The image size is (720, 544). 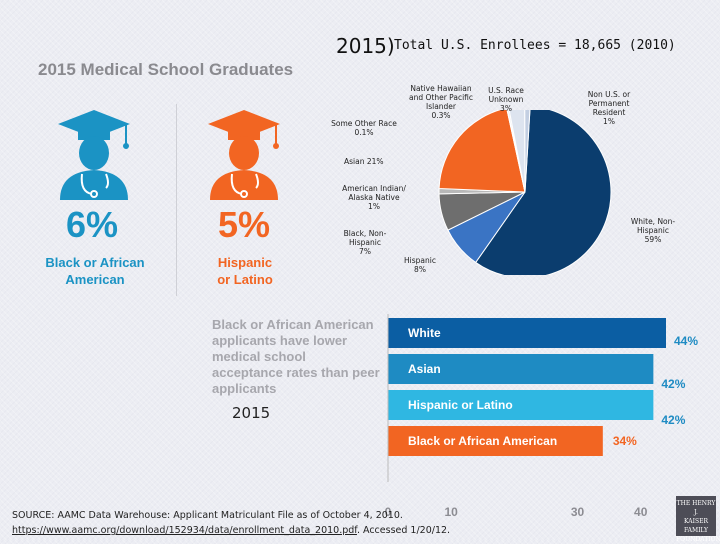 I want to click on section-divider, so click(x=176, y=200).